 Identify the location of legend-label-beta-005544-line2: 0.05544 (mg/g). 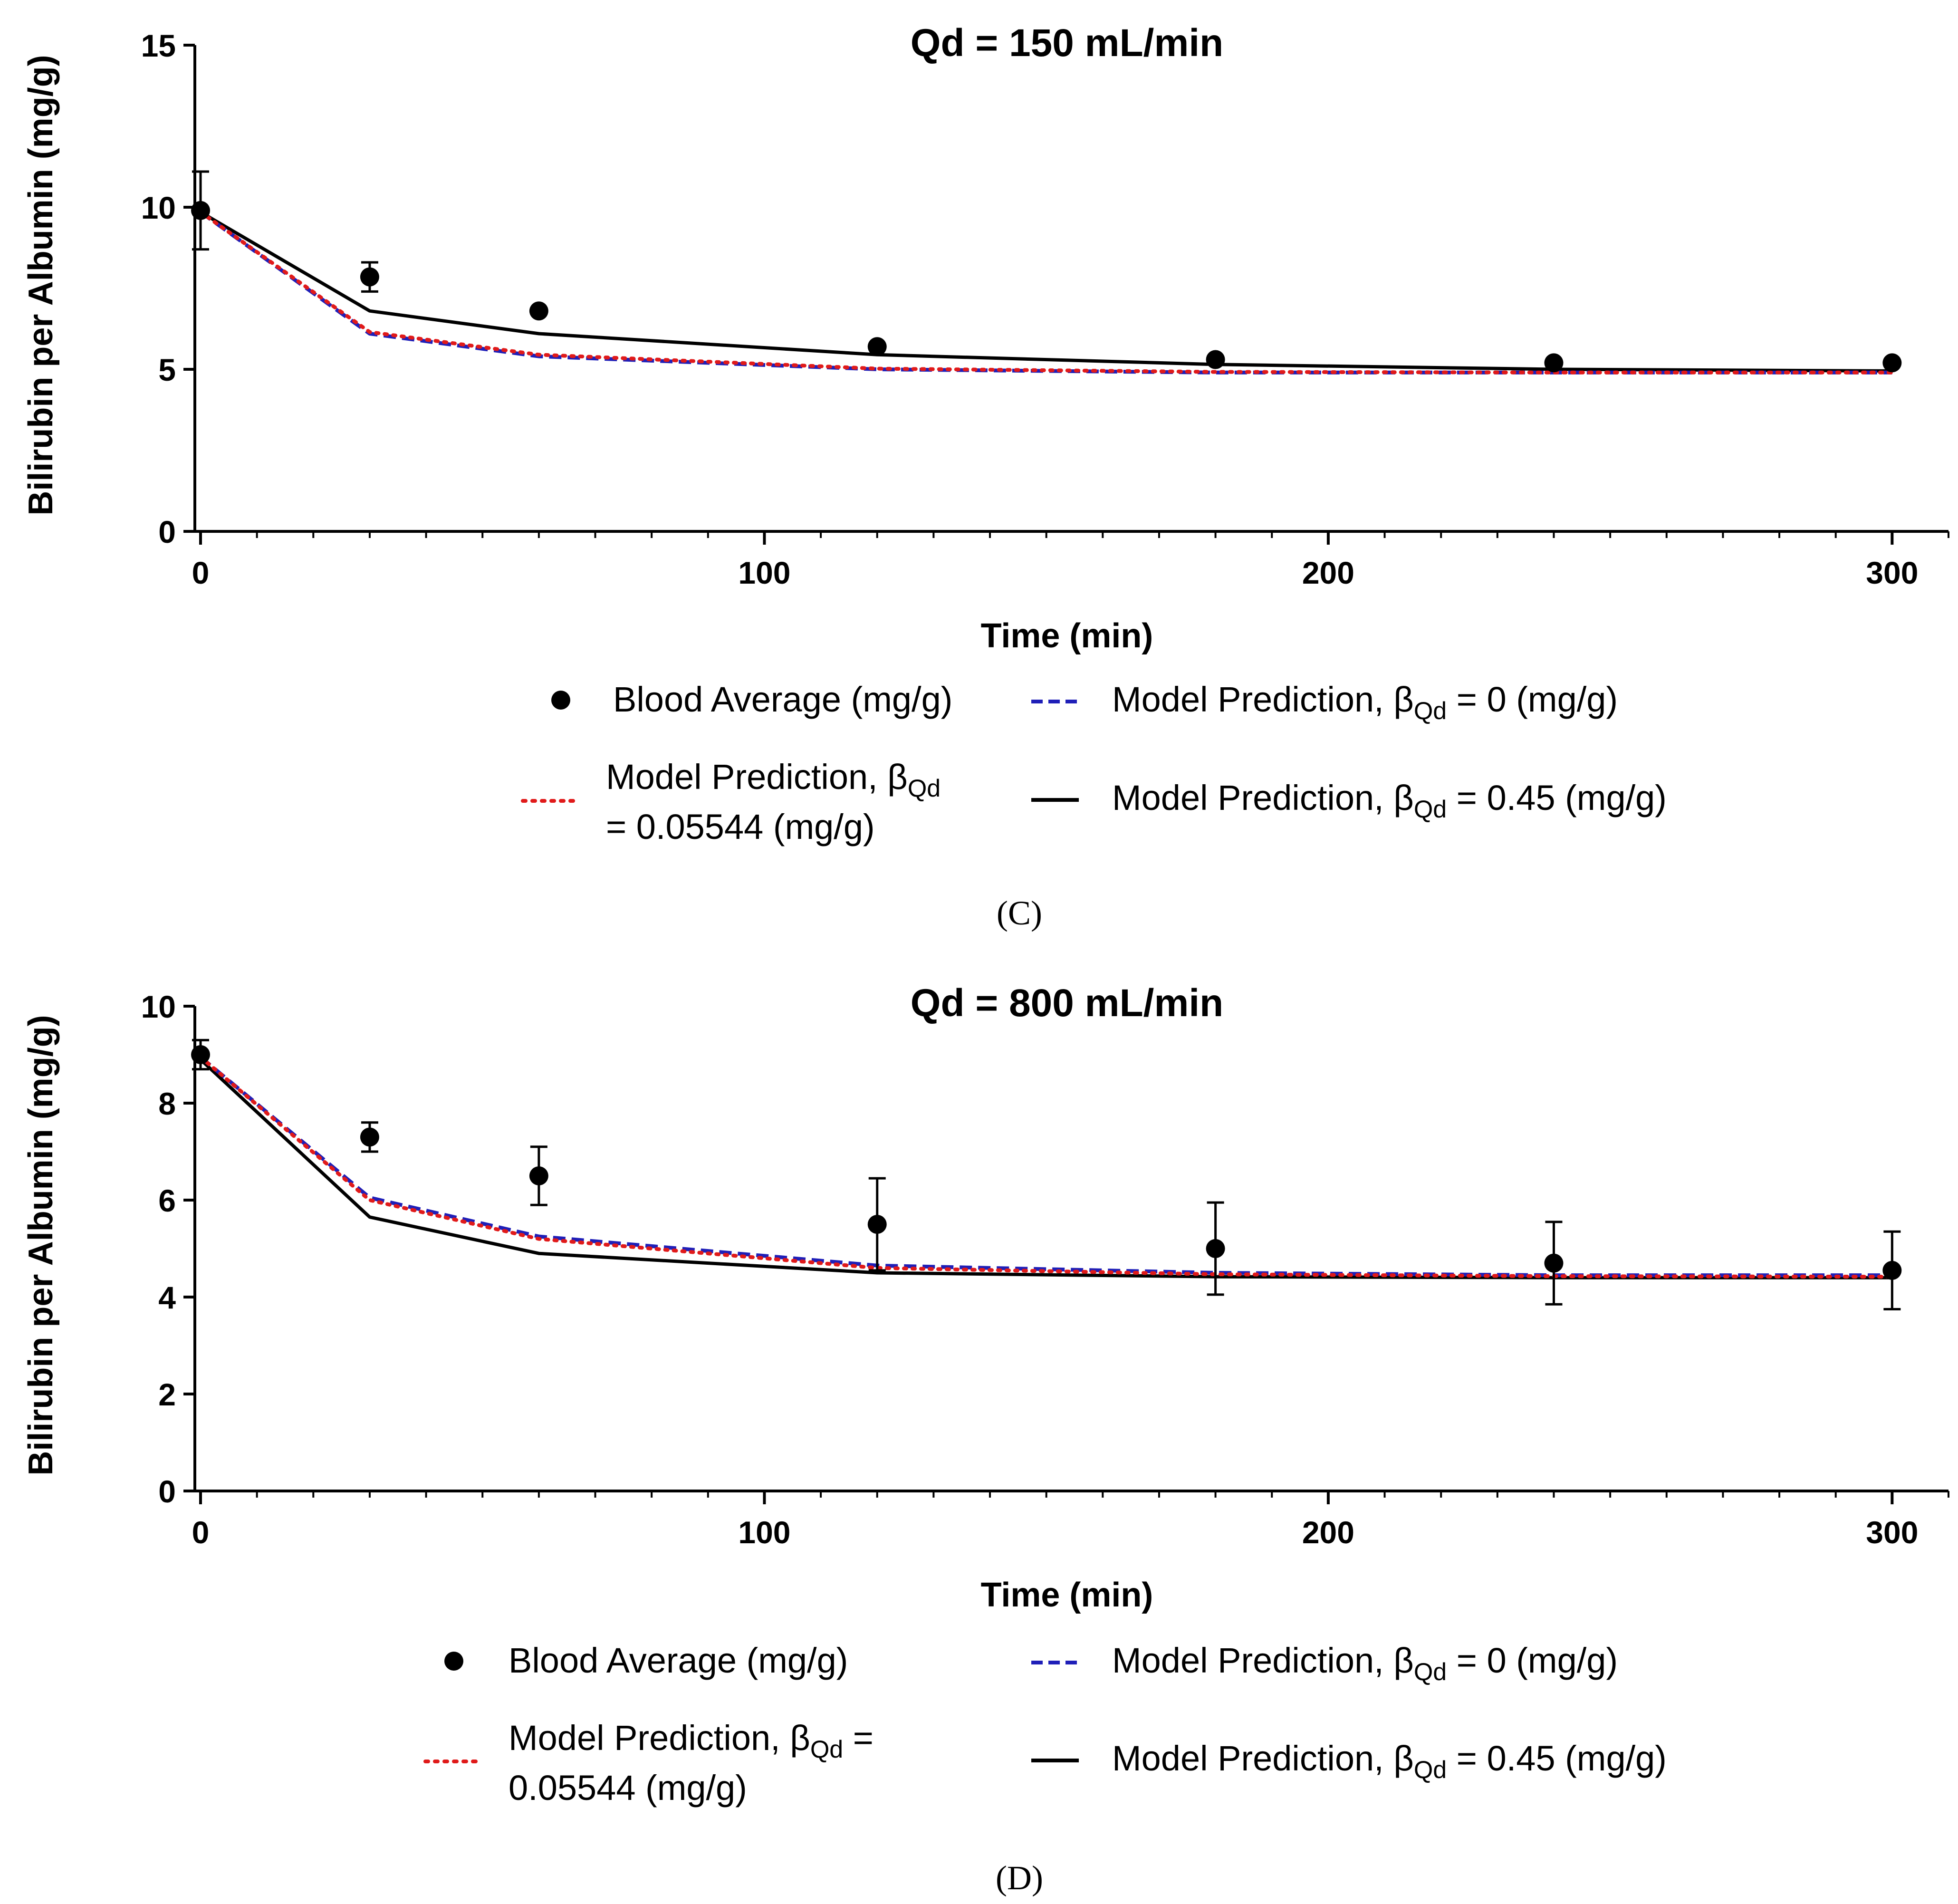
(628, 1788).